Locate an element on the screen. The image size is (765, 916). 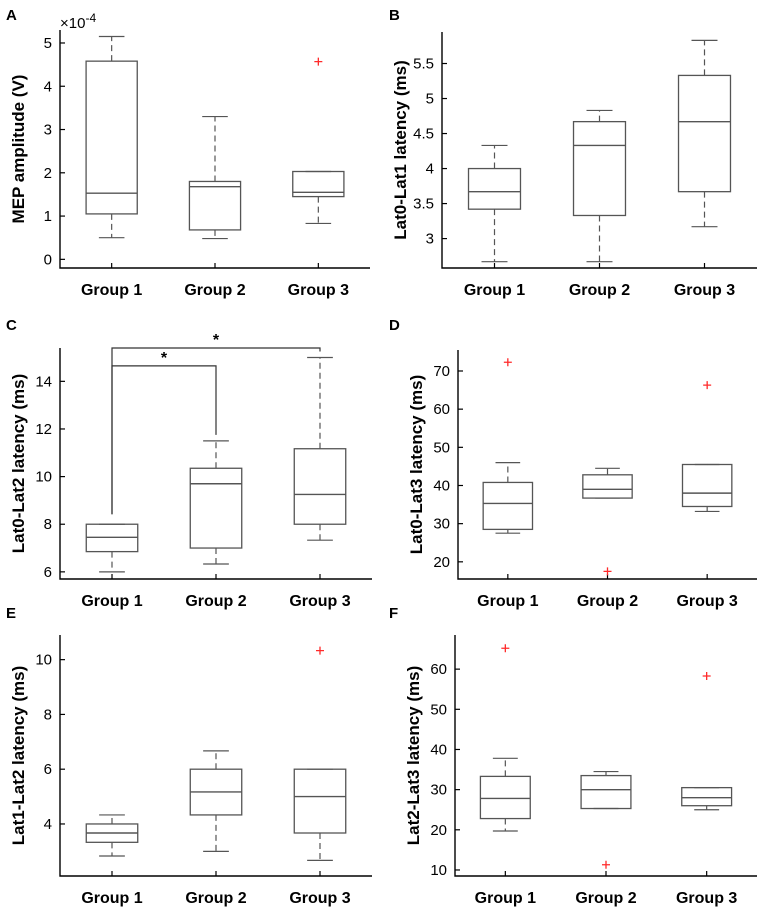
y-tick-label: 14 is located at coordinates (43, 381).